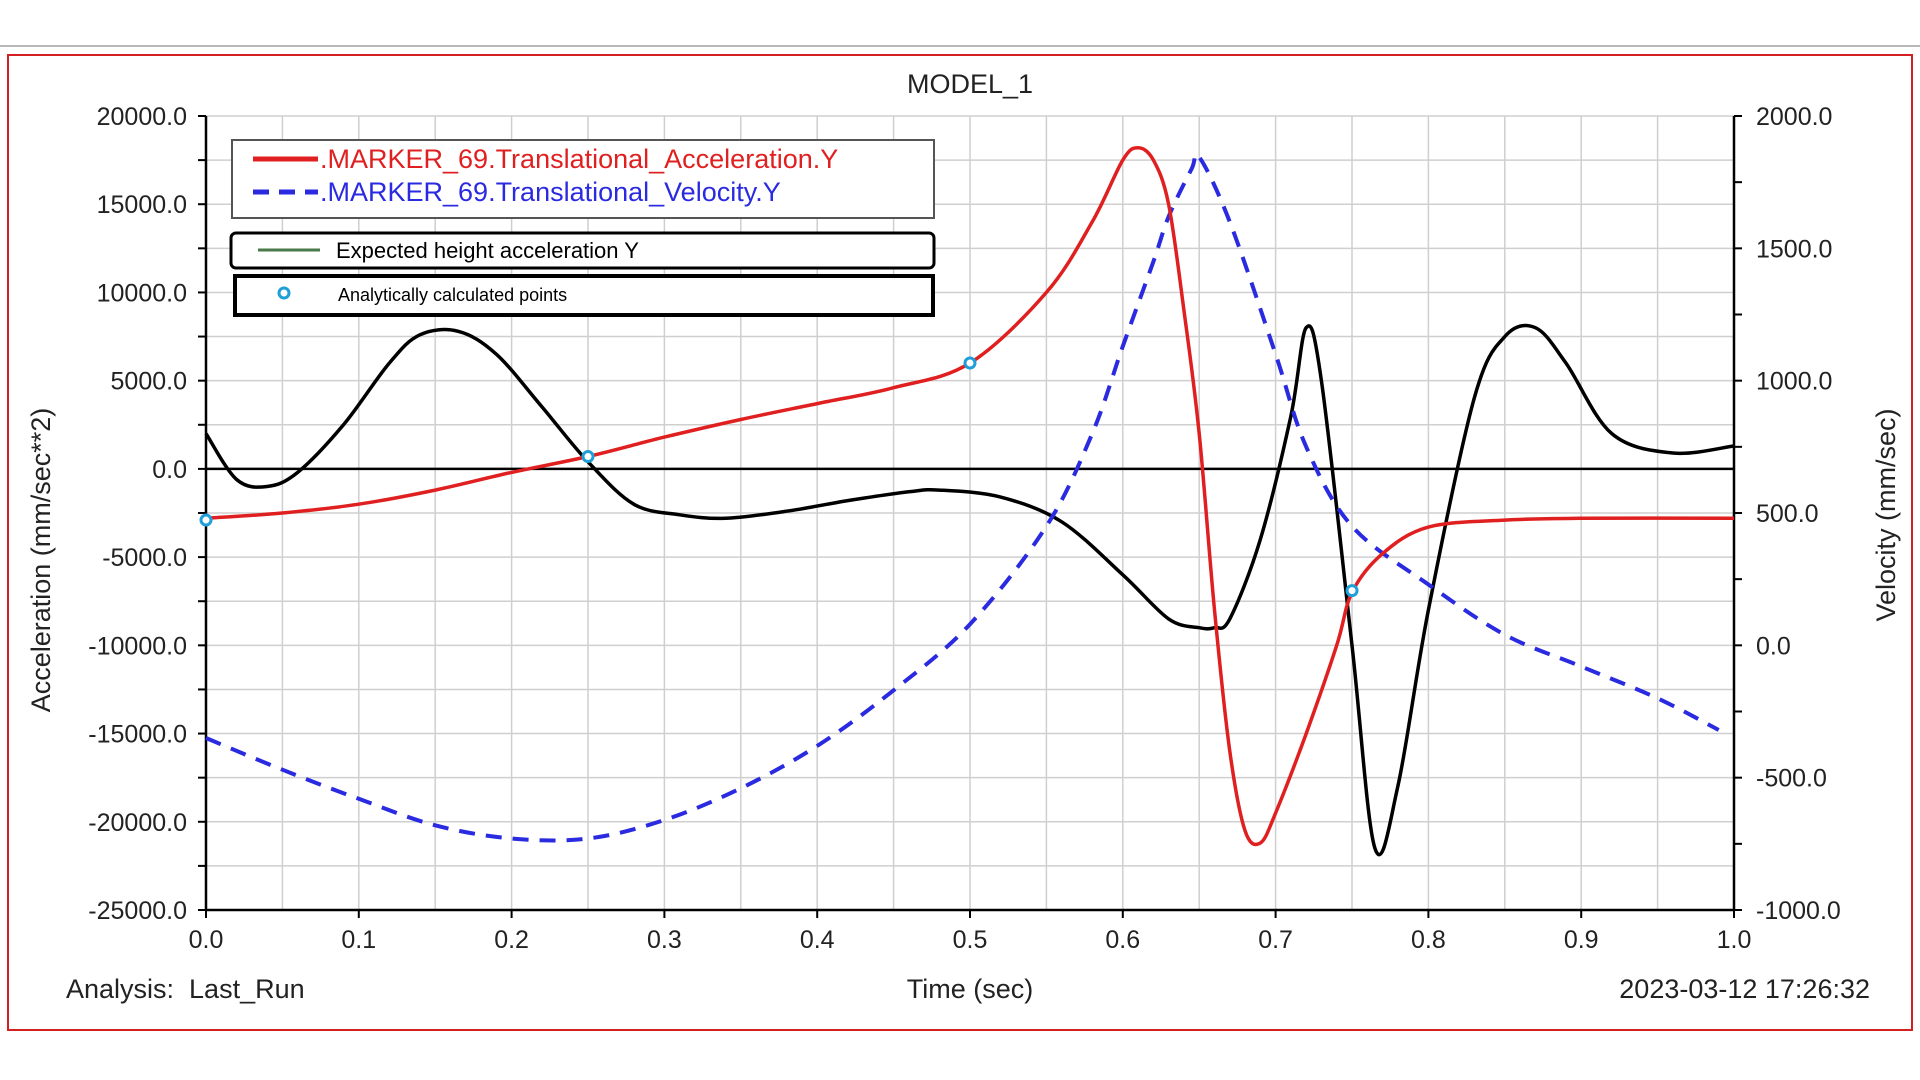  What do you see at coordinates (169, 470) in the screenshot?
I see `y-tick-label-left: 0.0` at bounding box center [169, 470].